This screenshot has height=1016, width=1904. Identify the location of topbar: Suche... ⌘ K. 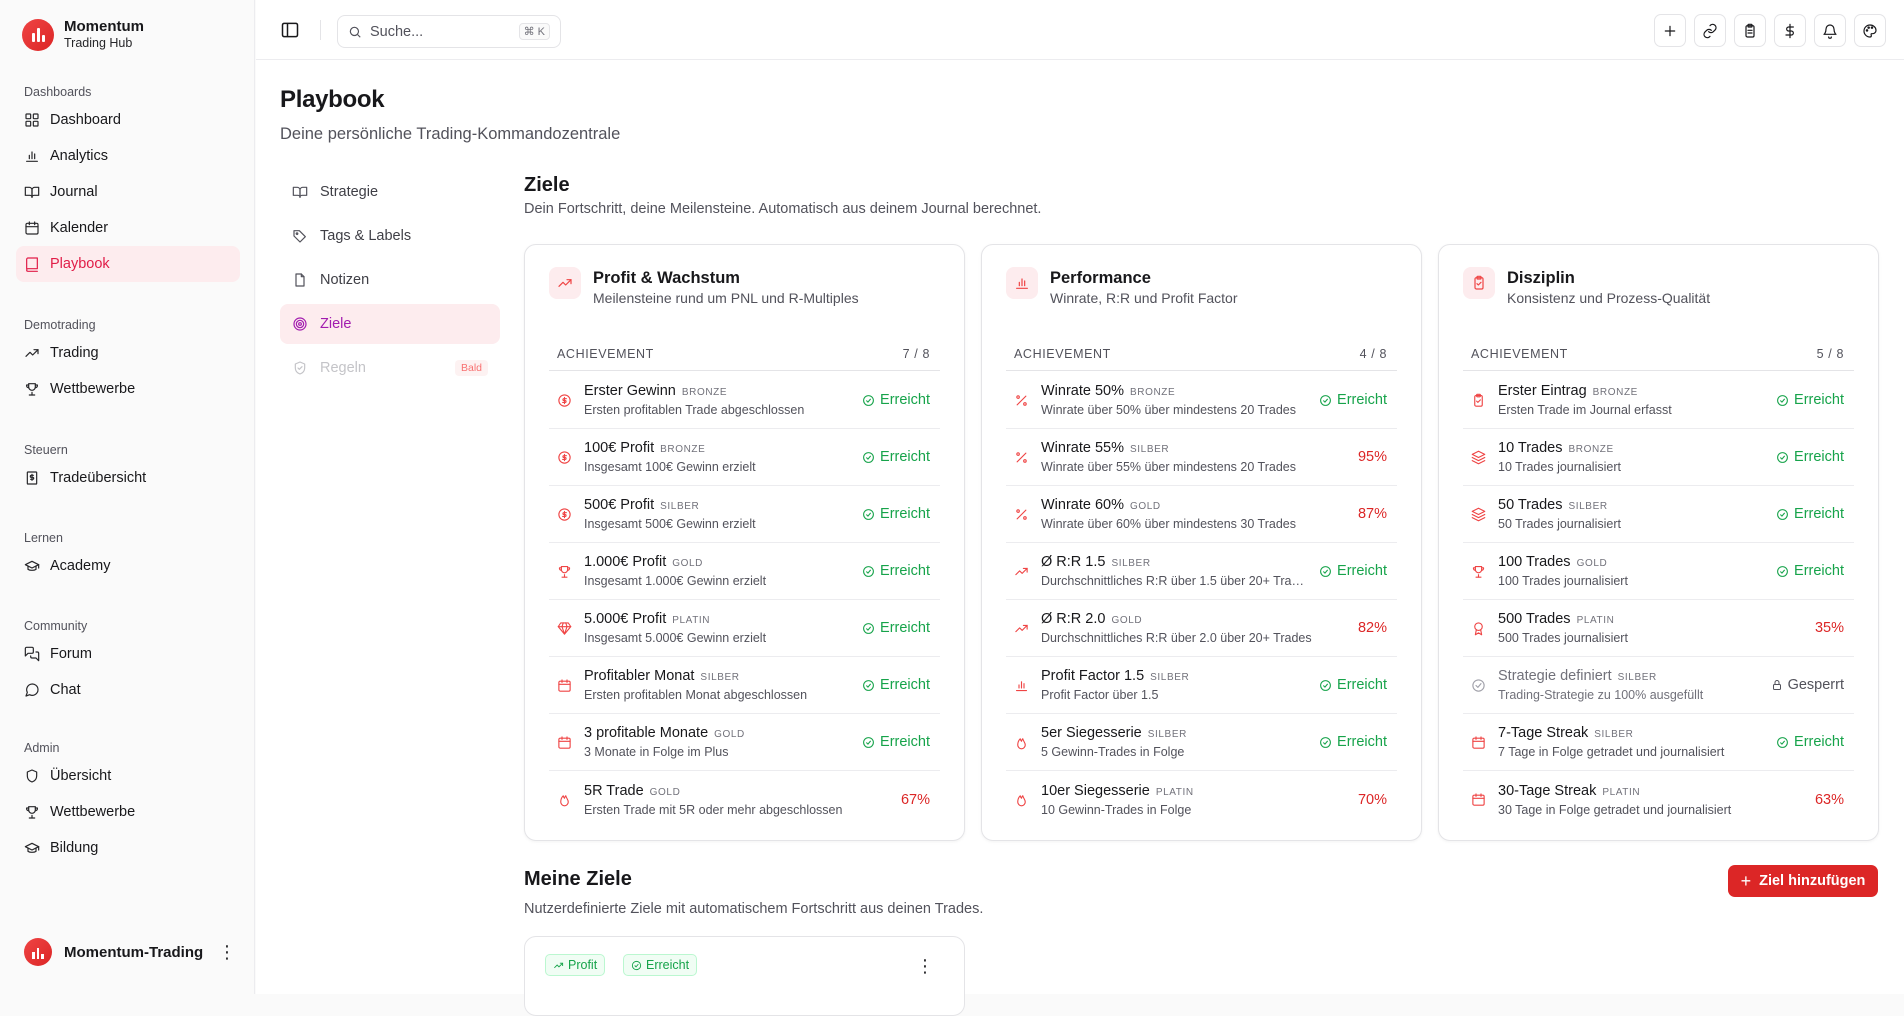
(1080, 30).